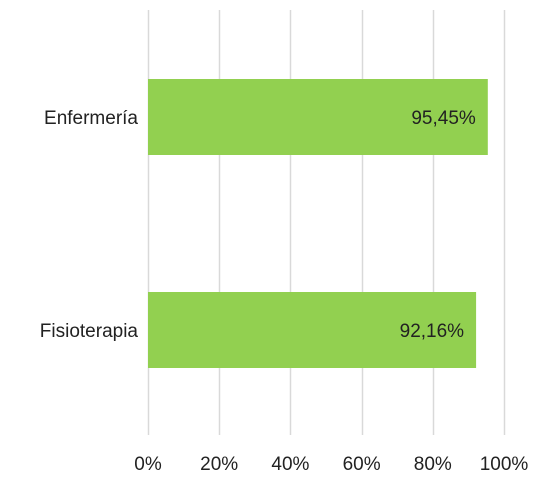  Describe the element at coordinates (432, 331) in the screenshot. I see `data-label-fisioterapia: 92,16%` at that location.